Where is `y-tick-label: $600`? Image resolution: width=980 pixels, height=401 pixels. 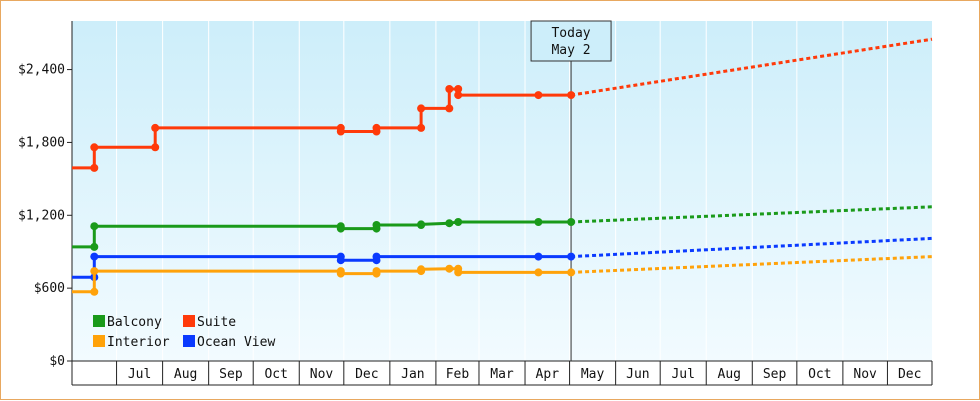 y-tick-label: $600 is located at coordinates (49, 288).